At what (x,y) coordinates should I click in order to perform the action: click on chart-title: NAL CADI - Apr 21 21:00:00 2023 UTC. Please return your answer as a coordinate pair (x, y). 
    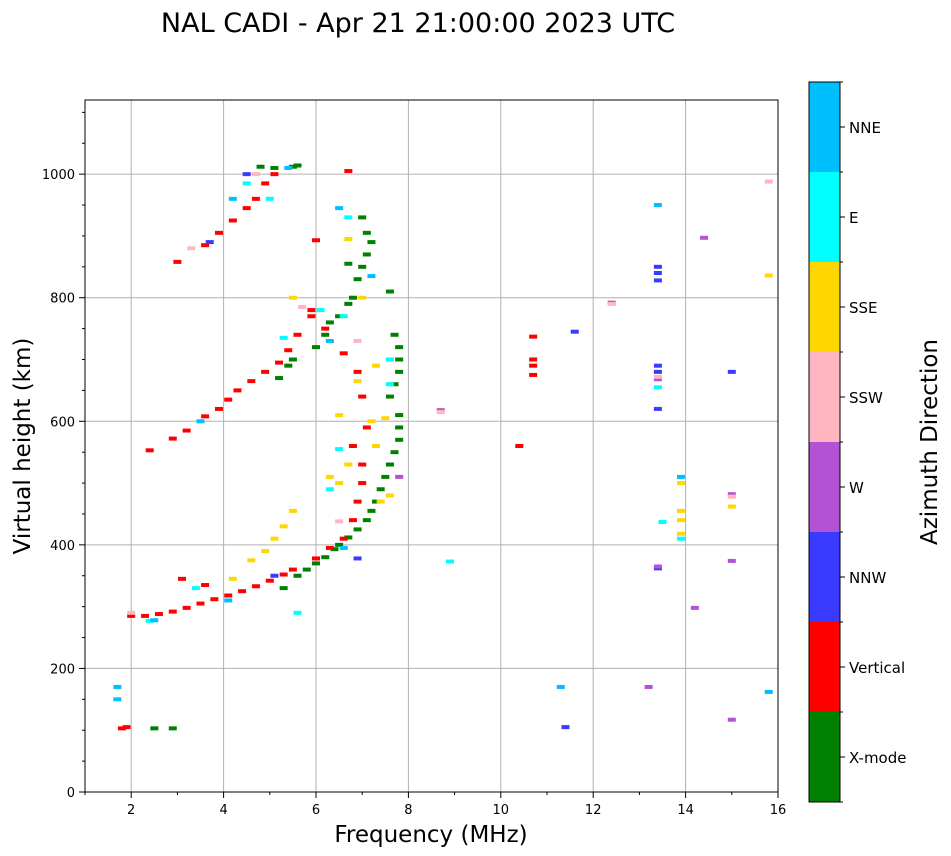
    Looking at the image, I should click on (418, 23).